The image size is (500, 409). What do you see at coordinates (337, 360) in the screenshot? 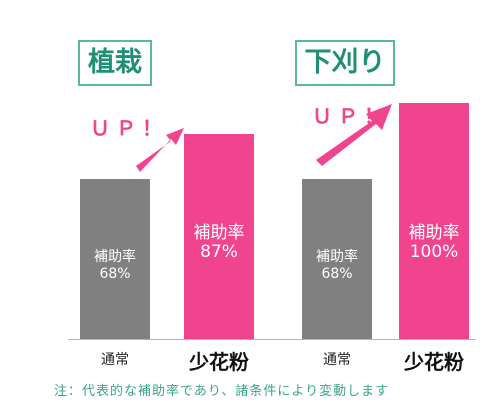
I see `x-tick-label-weeding-normal: 通常` at bounding box center [337, 360].